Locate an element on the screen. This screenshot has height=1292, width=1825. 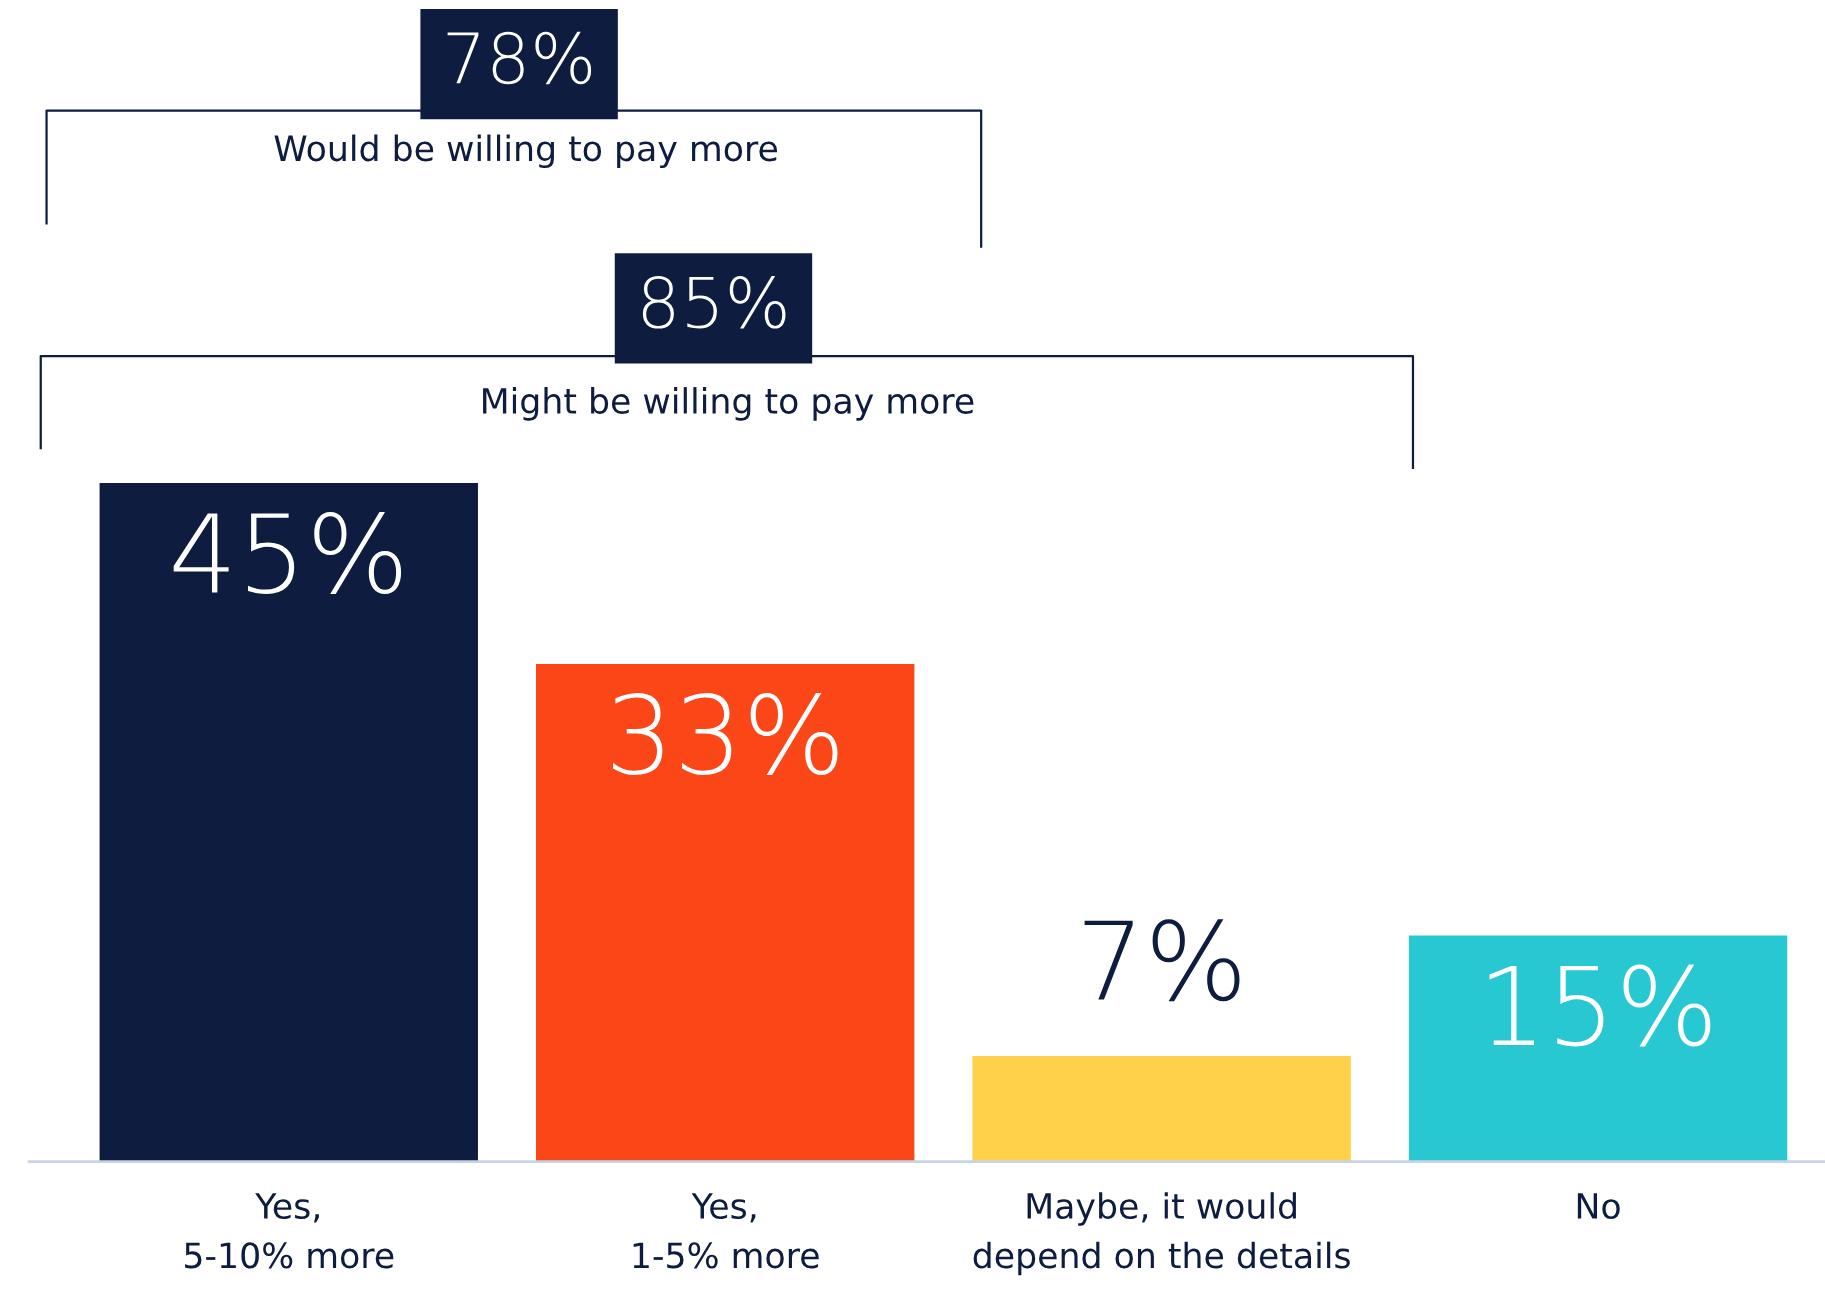
x-tick-label: Maybe, it would depend on the details is located at coordinates (1161, 1234).